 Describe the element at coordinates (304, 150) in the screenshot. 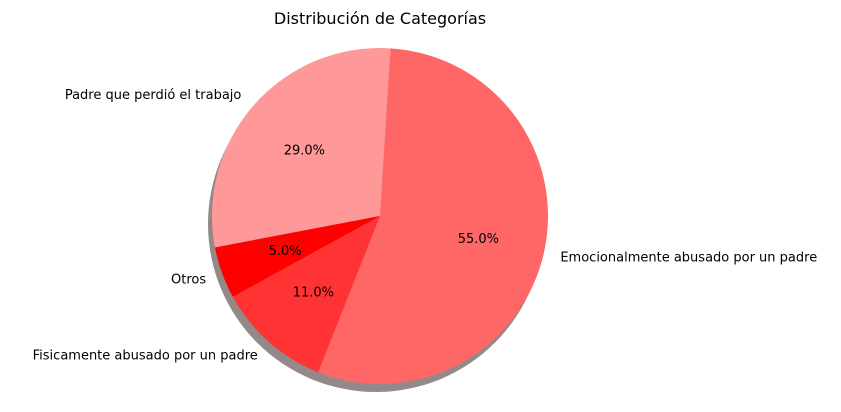

I see `slice-percent-label: 29.0%` at that location.